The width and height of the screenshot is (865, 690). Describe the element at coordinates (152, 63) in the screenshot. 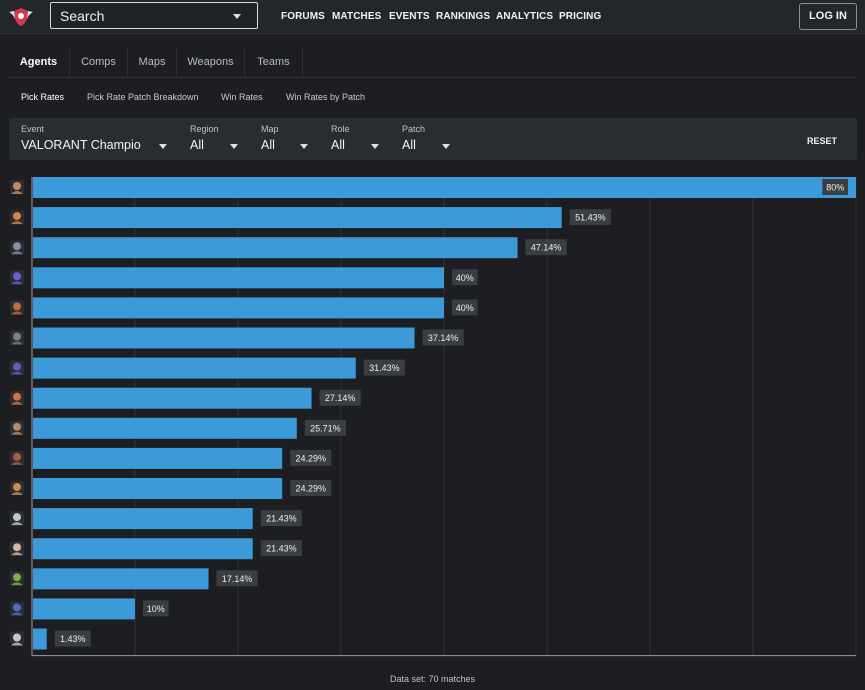

I see `tab-maps: Maps` at that location.